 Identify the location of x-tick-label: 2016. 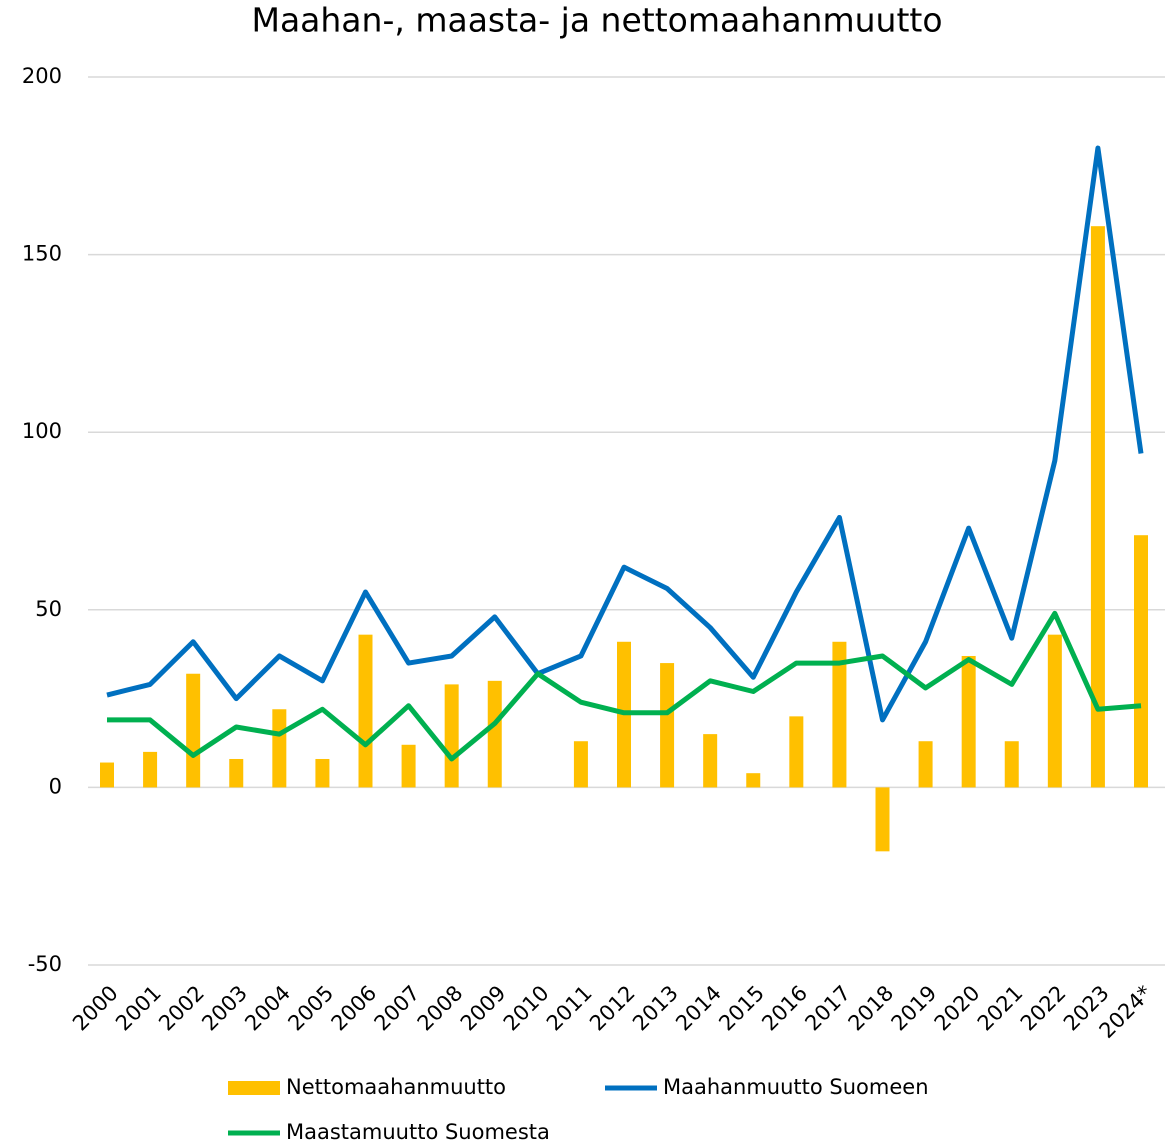
(784, 1008).